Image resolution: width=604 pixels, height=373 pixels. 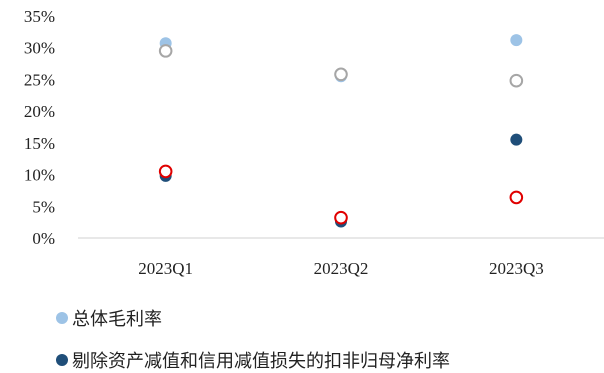 I want to click on y-tick-label: 10%, so click(x=39, y=175).